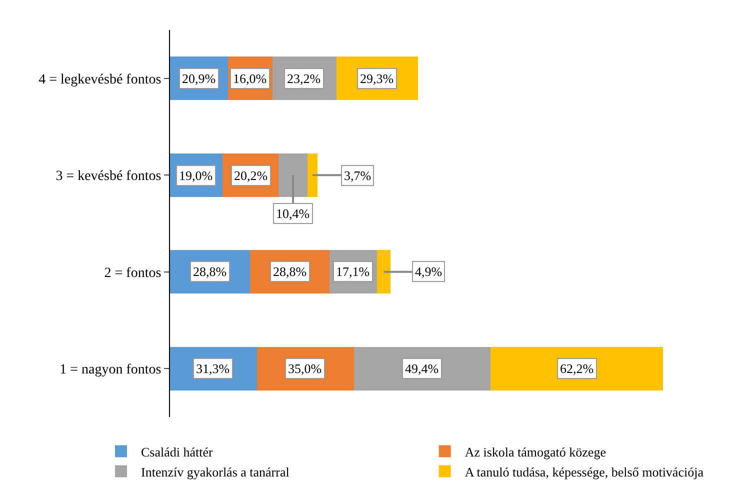 The image size is (754, 498). Describe the element at coordinates (196, 175) in the screenshot. I see `data-label: 19,0%` at that location.